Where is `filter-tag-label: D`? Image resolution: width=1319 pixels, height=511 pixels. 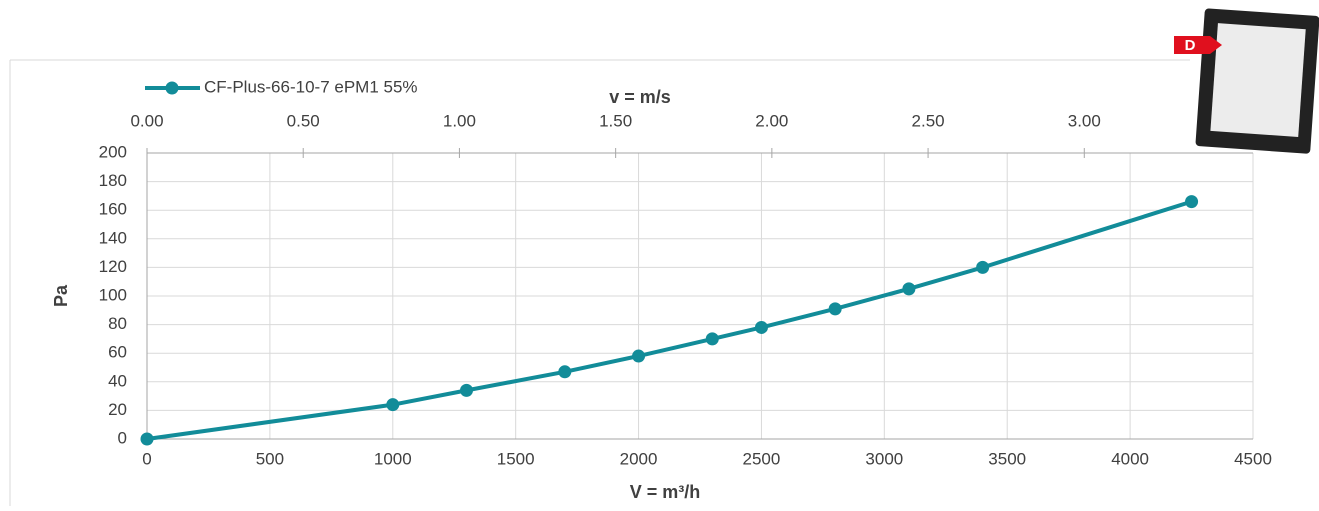
filter-tag-label: D is located at coordinates (1190, 45).